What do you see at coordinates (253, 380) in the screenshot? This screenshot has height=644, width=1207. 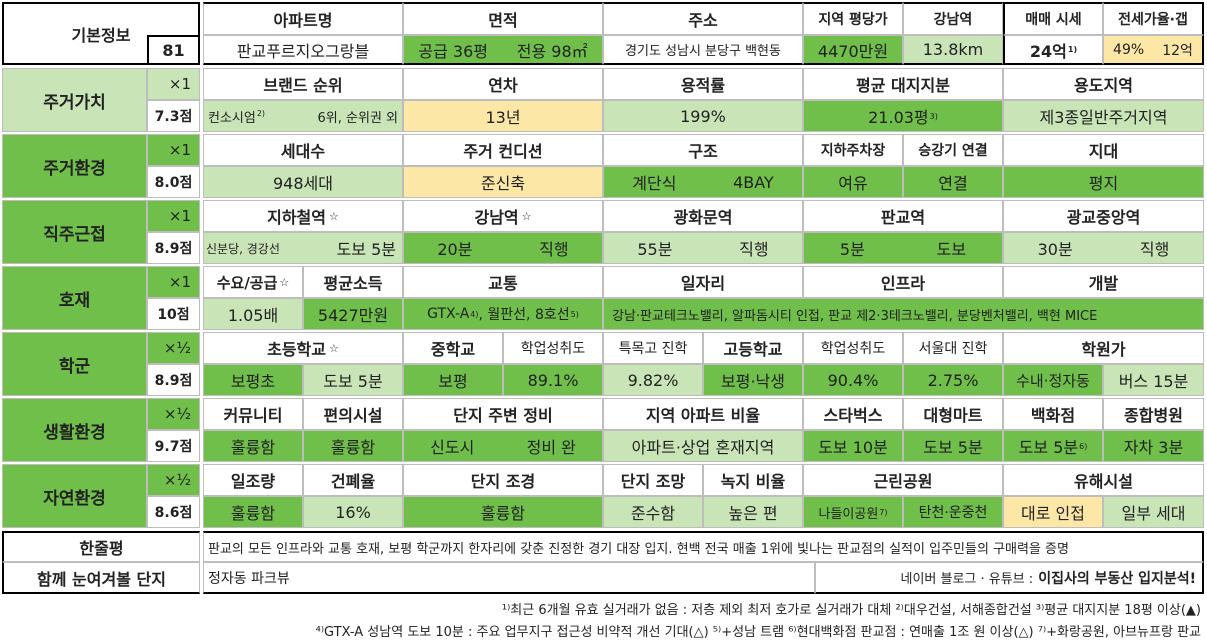 I see `elementary-value: 보평초` at bounding box center [253, 380].